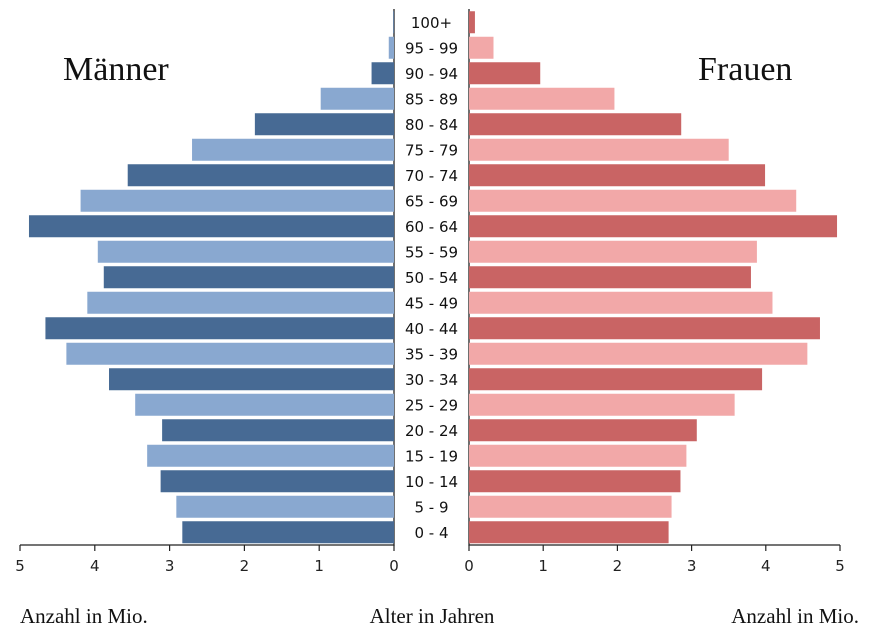  What do you see at coordinates (840, 566) in the screenshot?
I see `right-tick-label: 5` at bounding box center [840, 566].